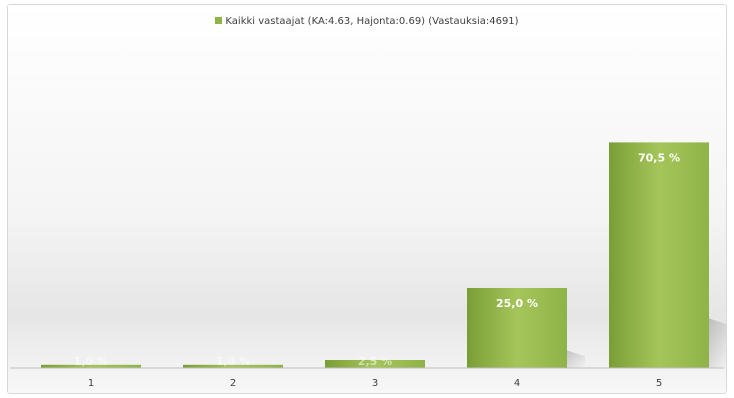  I want to click on data-label-5: 70,5 %, so click(659, 157).